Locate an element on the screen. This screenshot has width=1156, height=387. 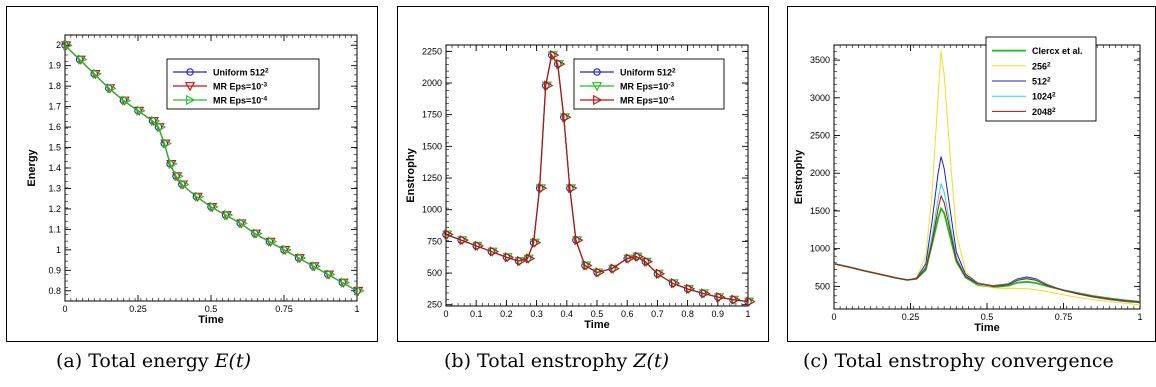
caption-b: (b) Total enstrophy Z(t) is located at coordinates (556, 361).